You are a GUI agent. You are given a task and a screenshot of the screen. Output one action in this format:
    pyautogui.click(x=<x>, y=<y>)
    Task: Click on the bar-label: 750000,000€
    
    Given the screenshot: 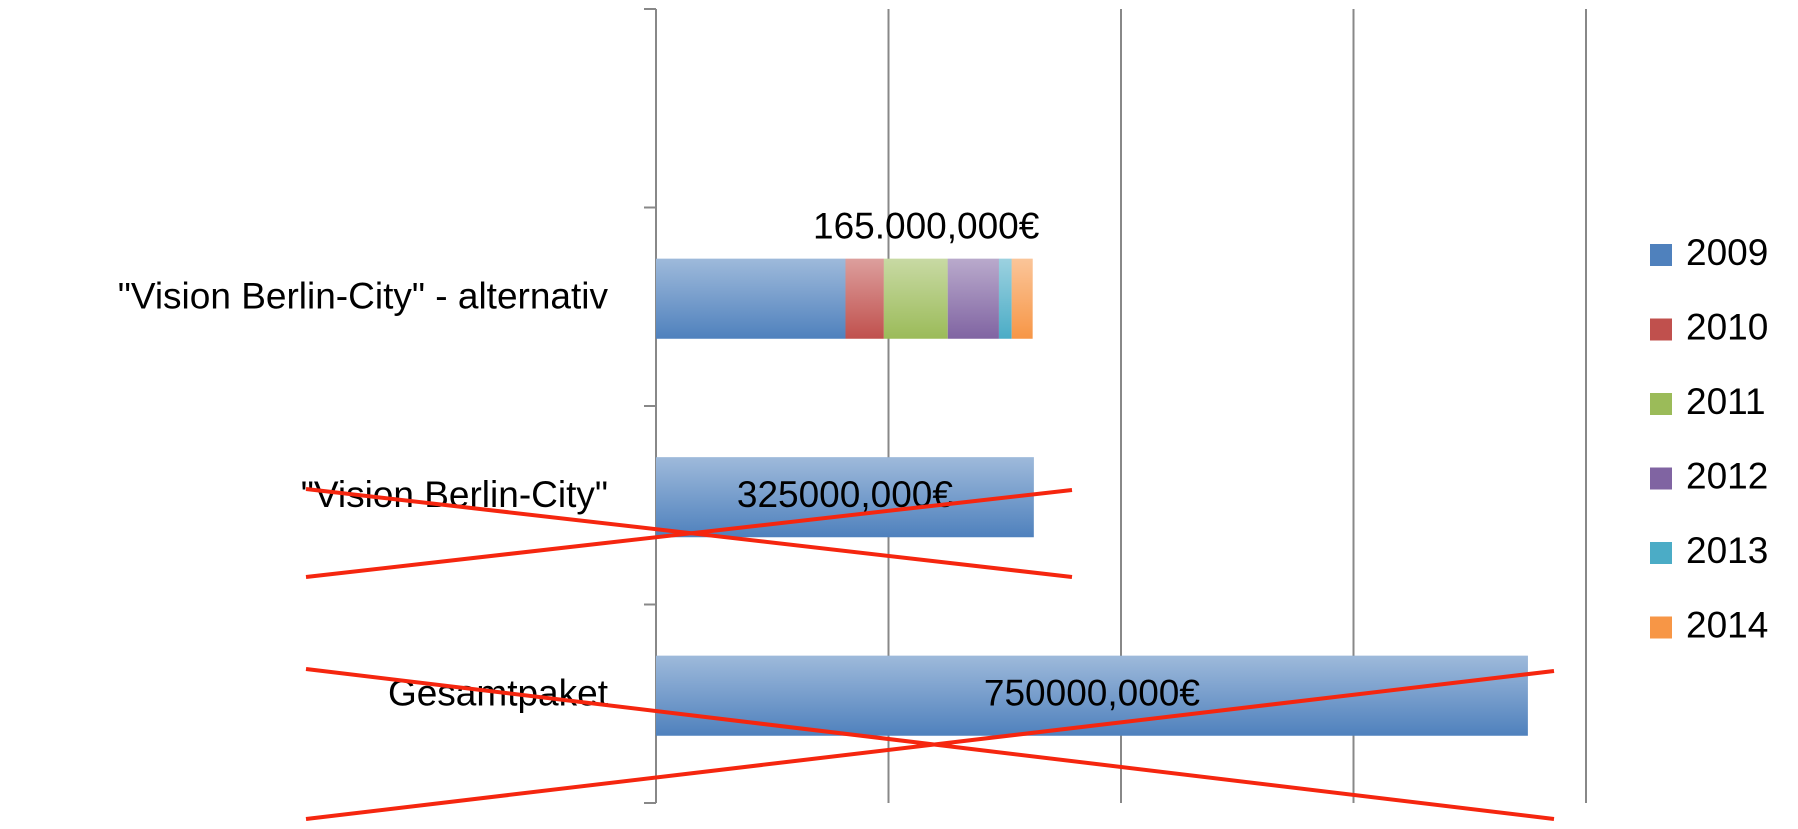 What is the action you would take?
    pyautogui.click(x=1092, y=693)
    